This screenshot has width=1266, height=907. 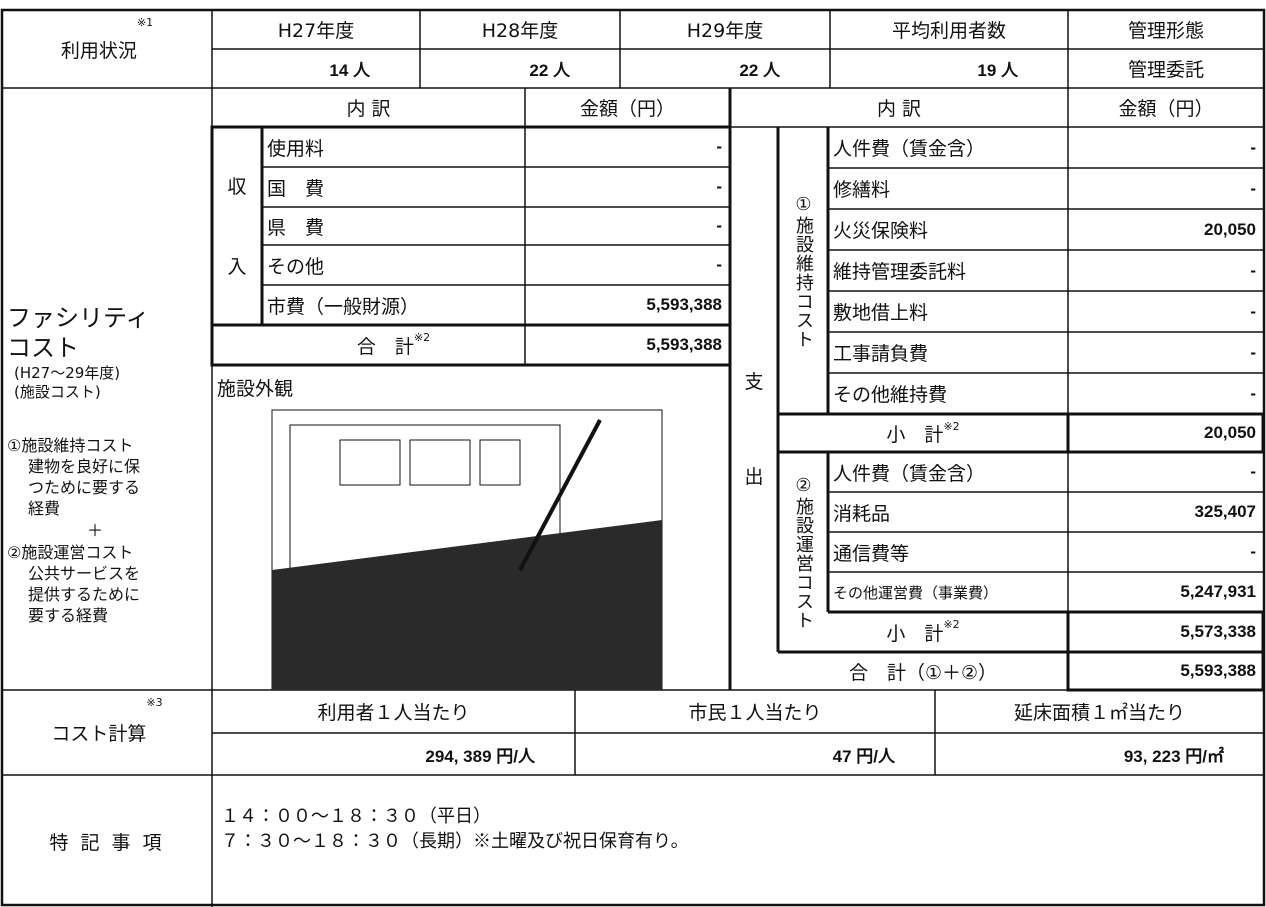 What do you see at coordinates (754, 380) in the screenshot?
I see `expenditure-side: 支` at bounding box center [754, 380].